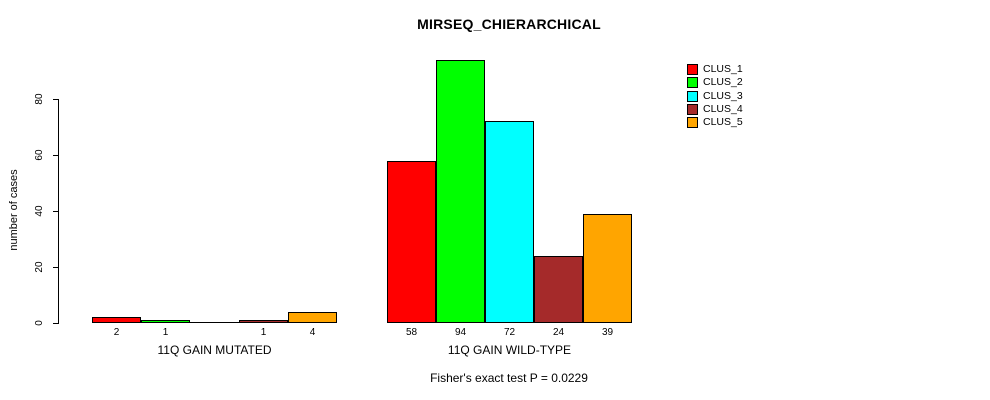 This screenshot has width=990, height=400. What do you see at coordinates (723, 82) in the screenshot?
I see `legend-label: CLUS_2` at bounding box center [723, 82].